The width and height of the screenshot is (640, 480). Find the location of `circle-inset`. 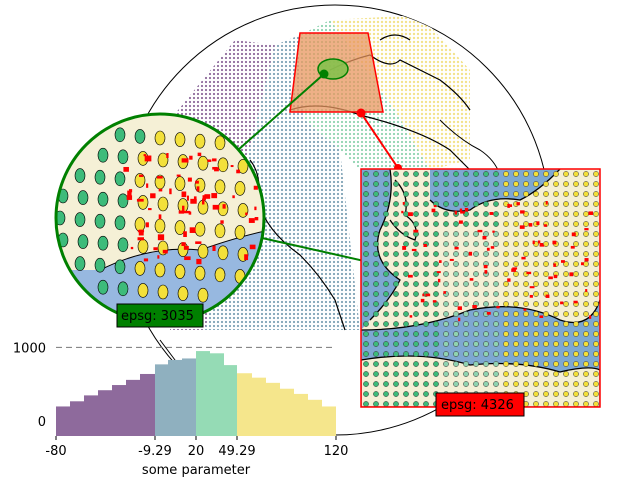

circle-inset is located at coordinates (160, 218).